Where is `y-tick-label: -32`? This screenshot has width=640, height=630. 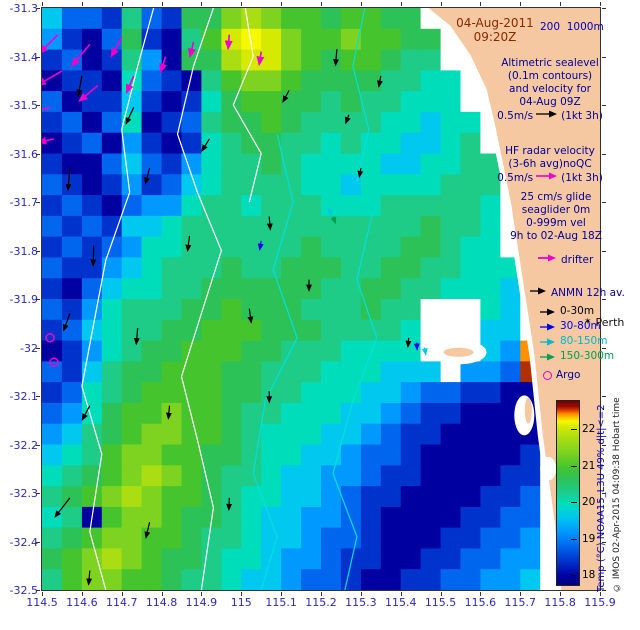 y-tick-label: -32 is located at coordinates (29, 348).